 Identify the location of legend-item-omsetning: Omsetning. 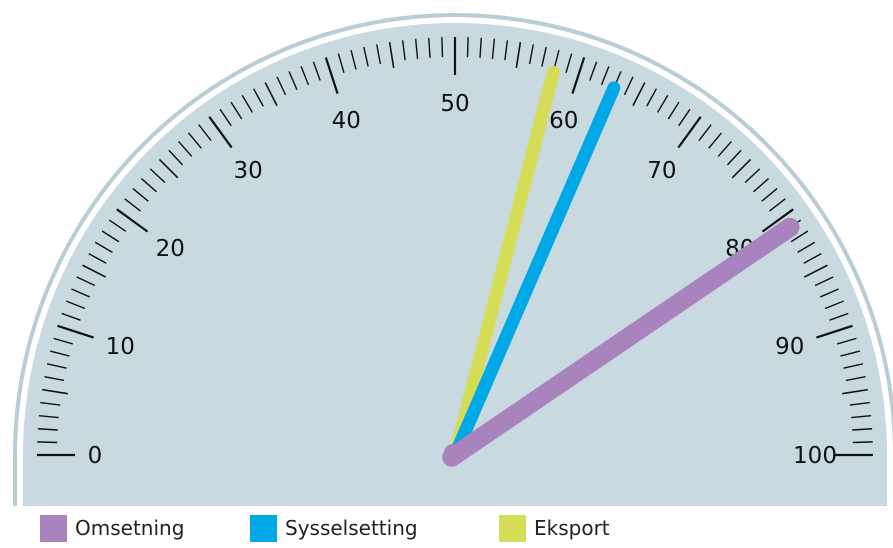
(112, 528).